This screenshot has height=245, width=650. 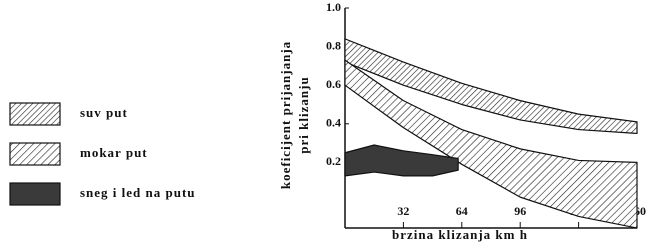 What do you see at coordinates (138, 192) in the screenshot?
I see `legend-label: sneg i led na putu` at bounding box center [138, 192].